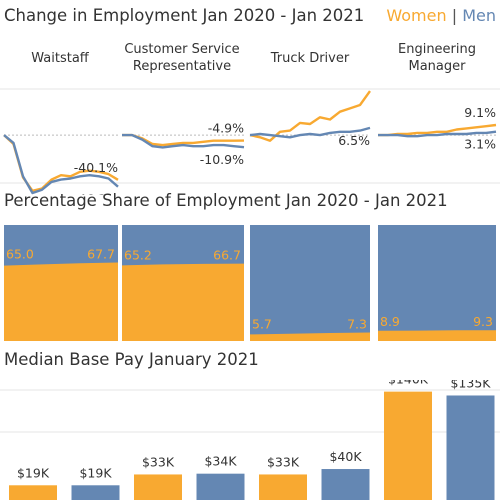  What do you see at coordinates (310, 337) in the screenshot?
I see `truck-driver-women-share-area` at bounding box center [310, 337].